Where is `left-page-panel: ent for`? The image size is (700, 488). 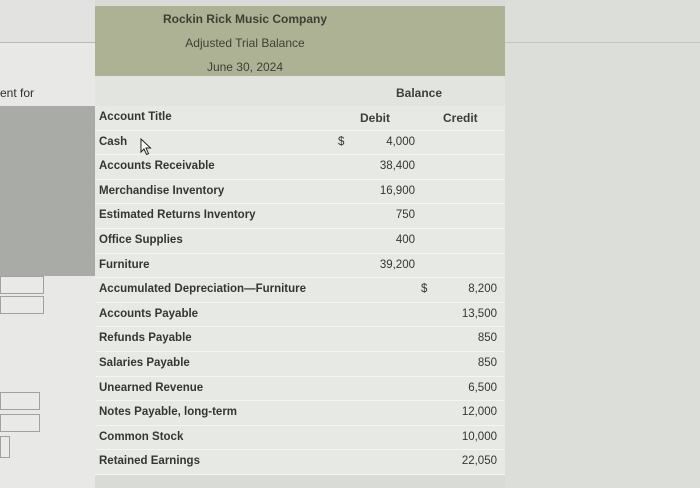 left-page-panel: ent for is located at coordinates (47, 244).